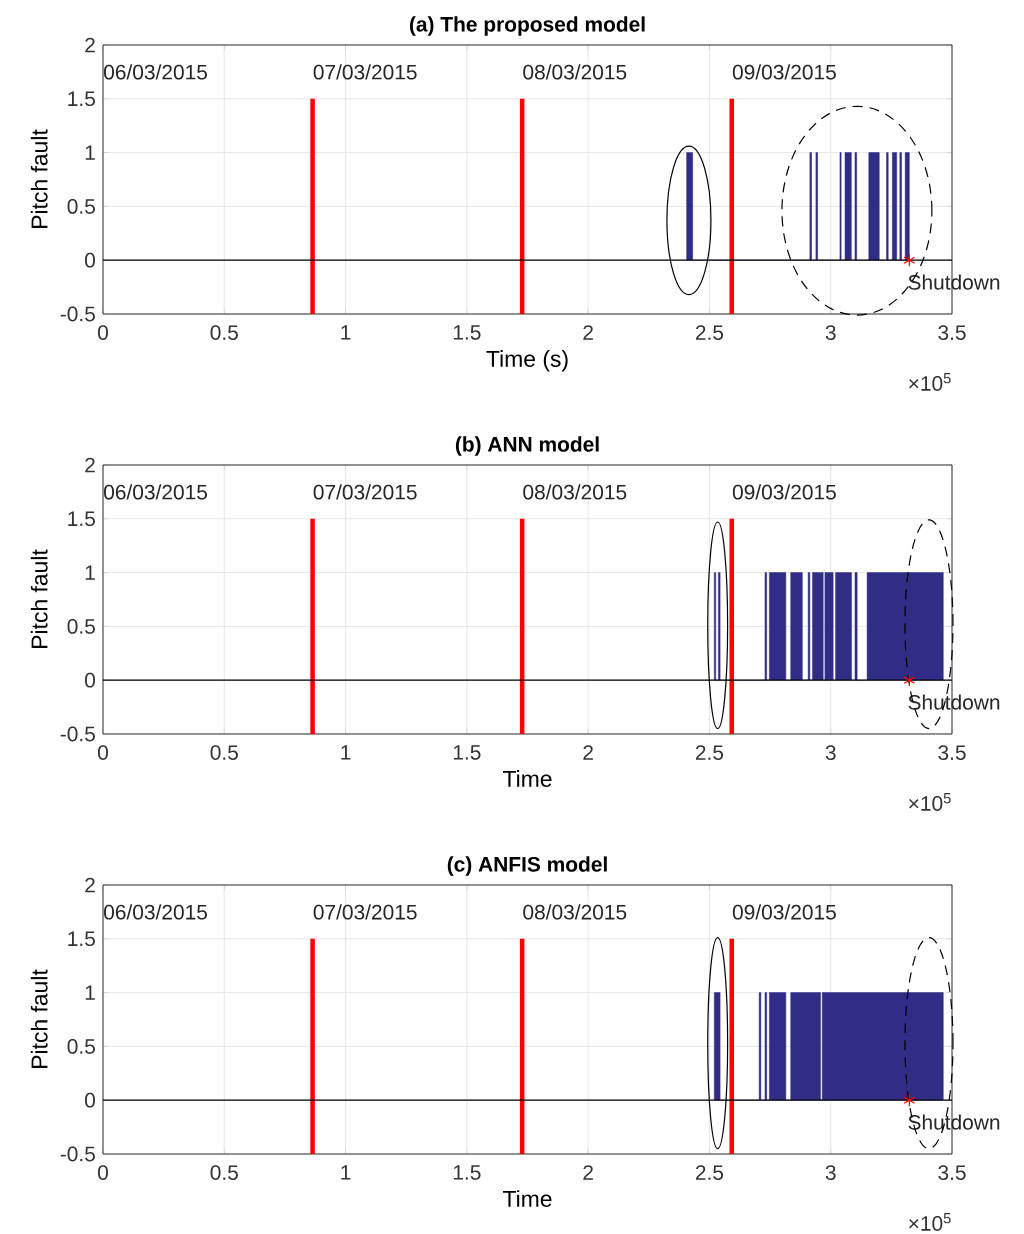  Describe the element at coordinates (527, 446) in the screenshot. I see `chart-title: (b) ANN model` at that location.